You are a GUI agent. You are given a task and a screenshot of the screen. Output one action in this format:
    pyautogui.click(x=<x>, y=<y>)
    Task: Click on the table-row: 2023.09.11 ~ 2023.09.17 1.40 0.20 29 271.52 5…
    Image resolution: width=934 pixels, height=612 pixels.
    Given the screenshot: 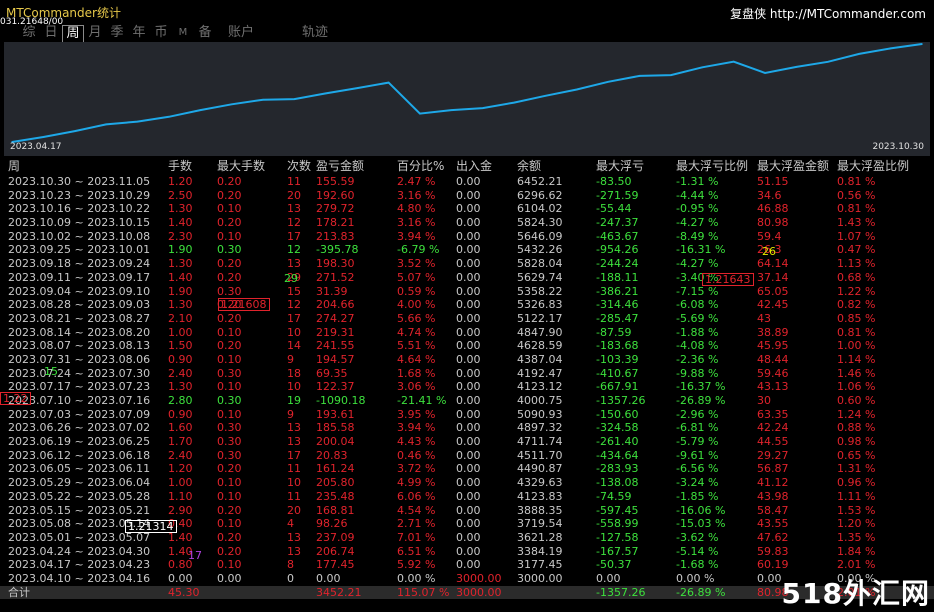 What is the action you would take?
    pyautogui.click(x=467, y=278)
    